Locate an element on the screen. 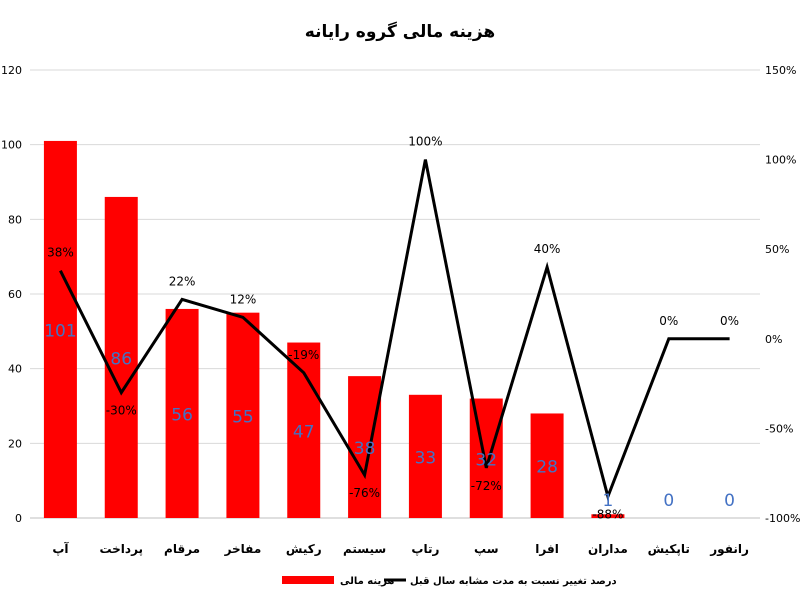 The width and height of the screenshot is (800, 600). right-tick-label: 0% is located at coordinates (773, 339).